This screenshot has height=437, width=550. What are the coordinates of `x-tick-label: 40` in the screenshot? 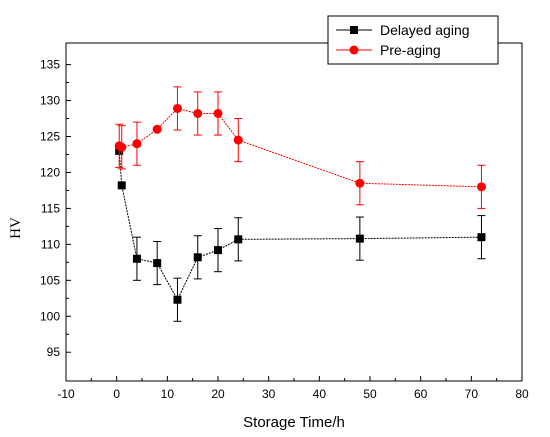 It's located at (320, 394).